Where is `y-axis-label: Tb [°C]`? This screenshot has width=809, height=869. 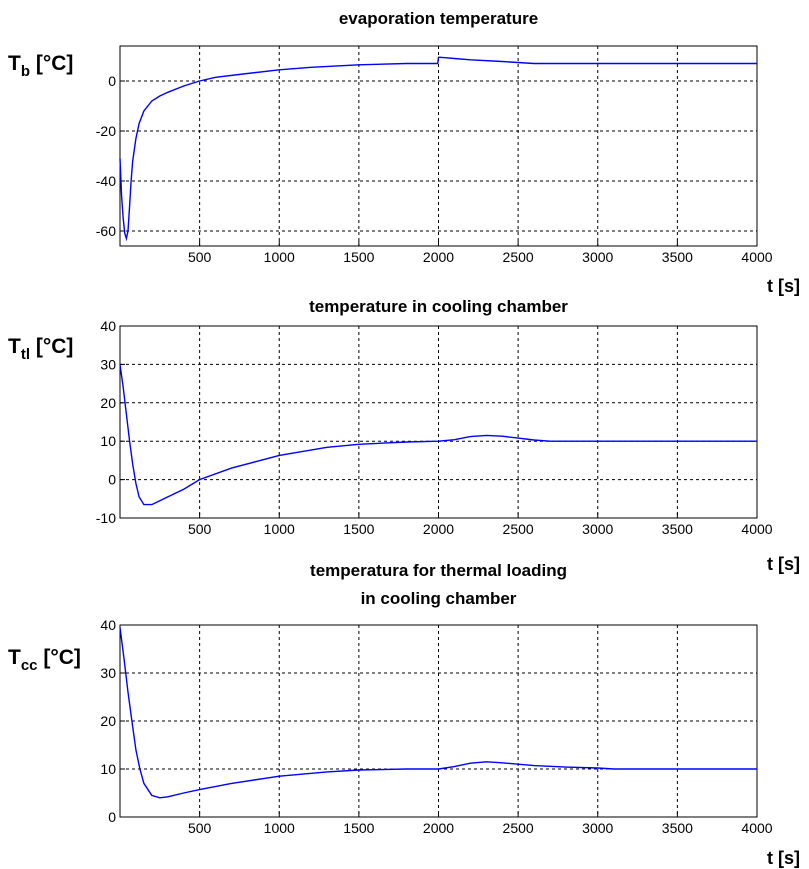
y-axis-label: Tb [°C] is located at coordinates (40, 66).